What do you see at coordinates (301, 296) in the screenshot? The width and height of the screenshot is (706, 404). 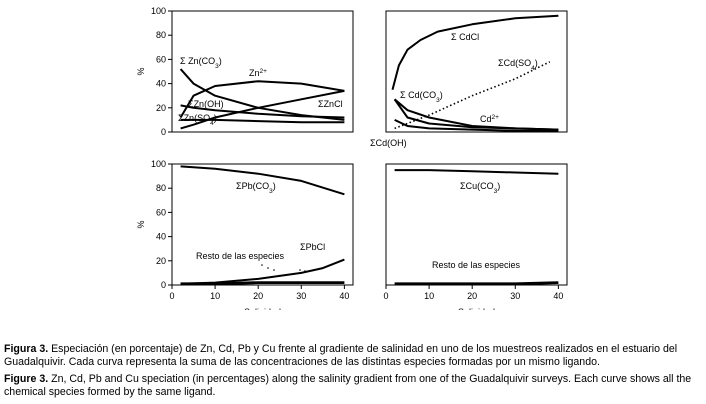 I see `lead-xtick-label: 30` at bounding box center [301, 296].